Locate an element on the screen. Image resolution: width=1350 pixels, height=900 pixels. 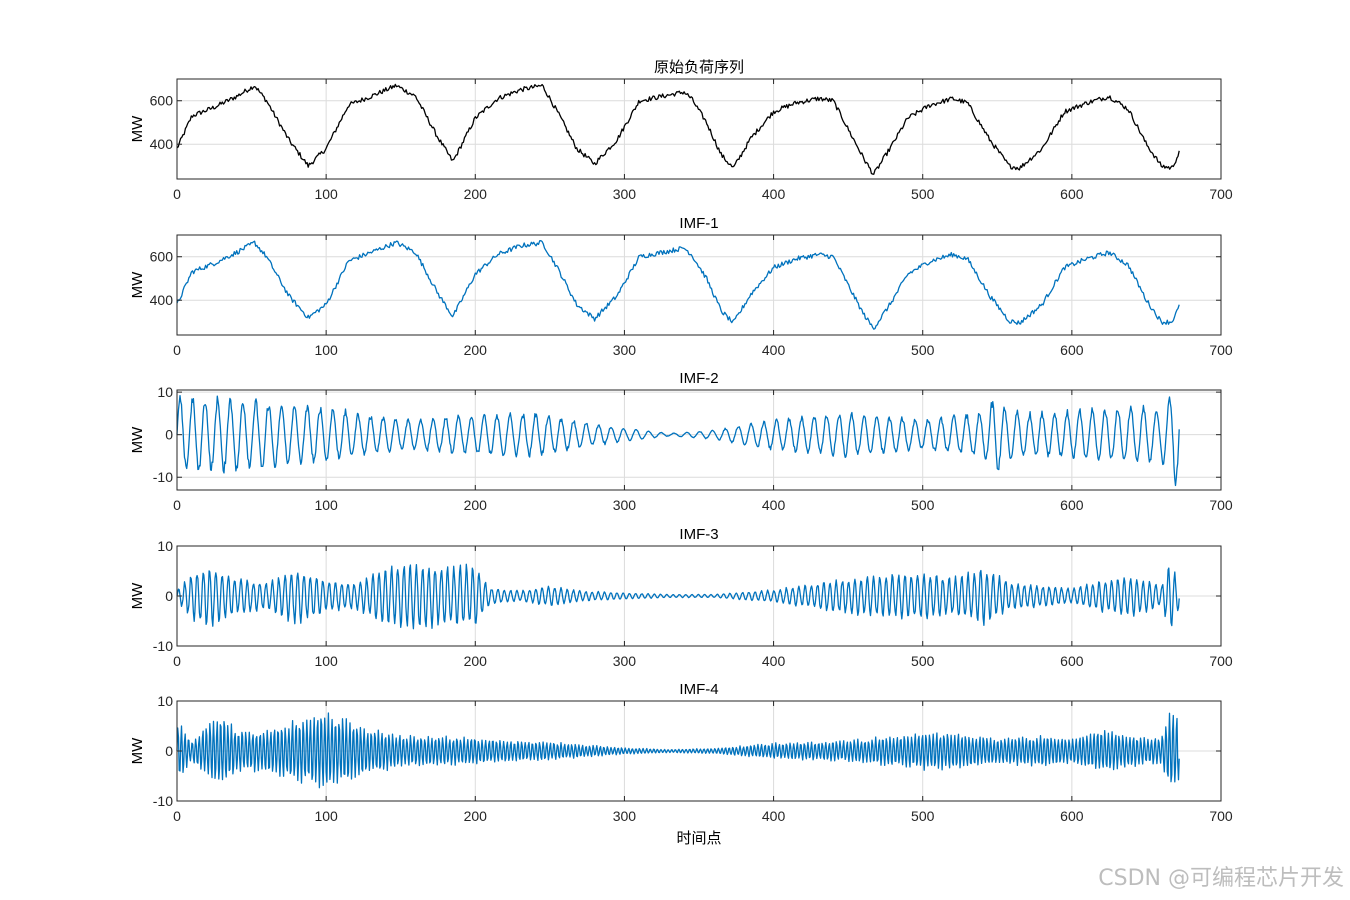
panel-title: IMF-3 is located at coordinates (698, 534).